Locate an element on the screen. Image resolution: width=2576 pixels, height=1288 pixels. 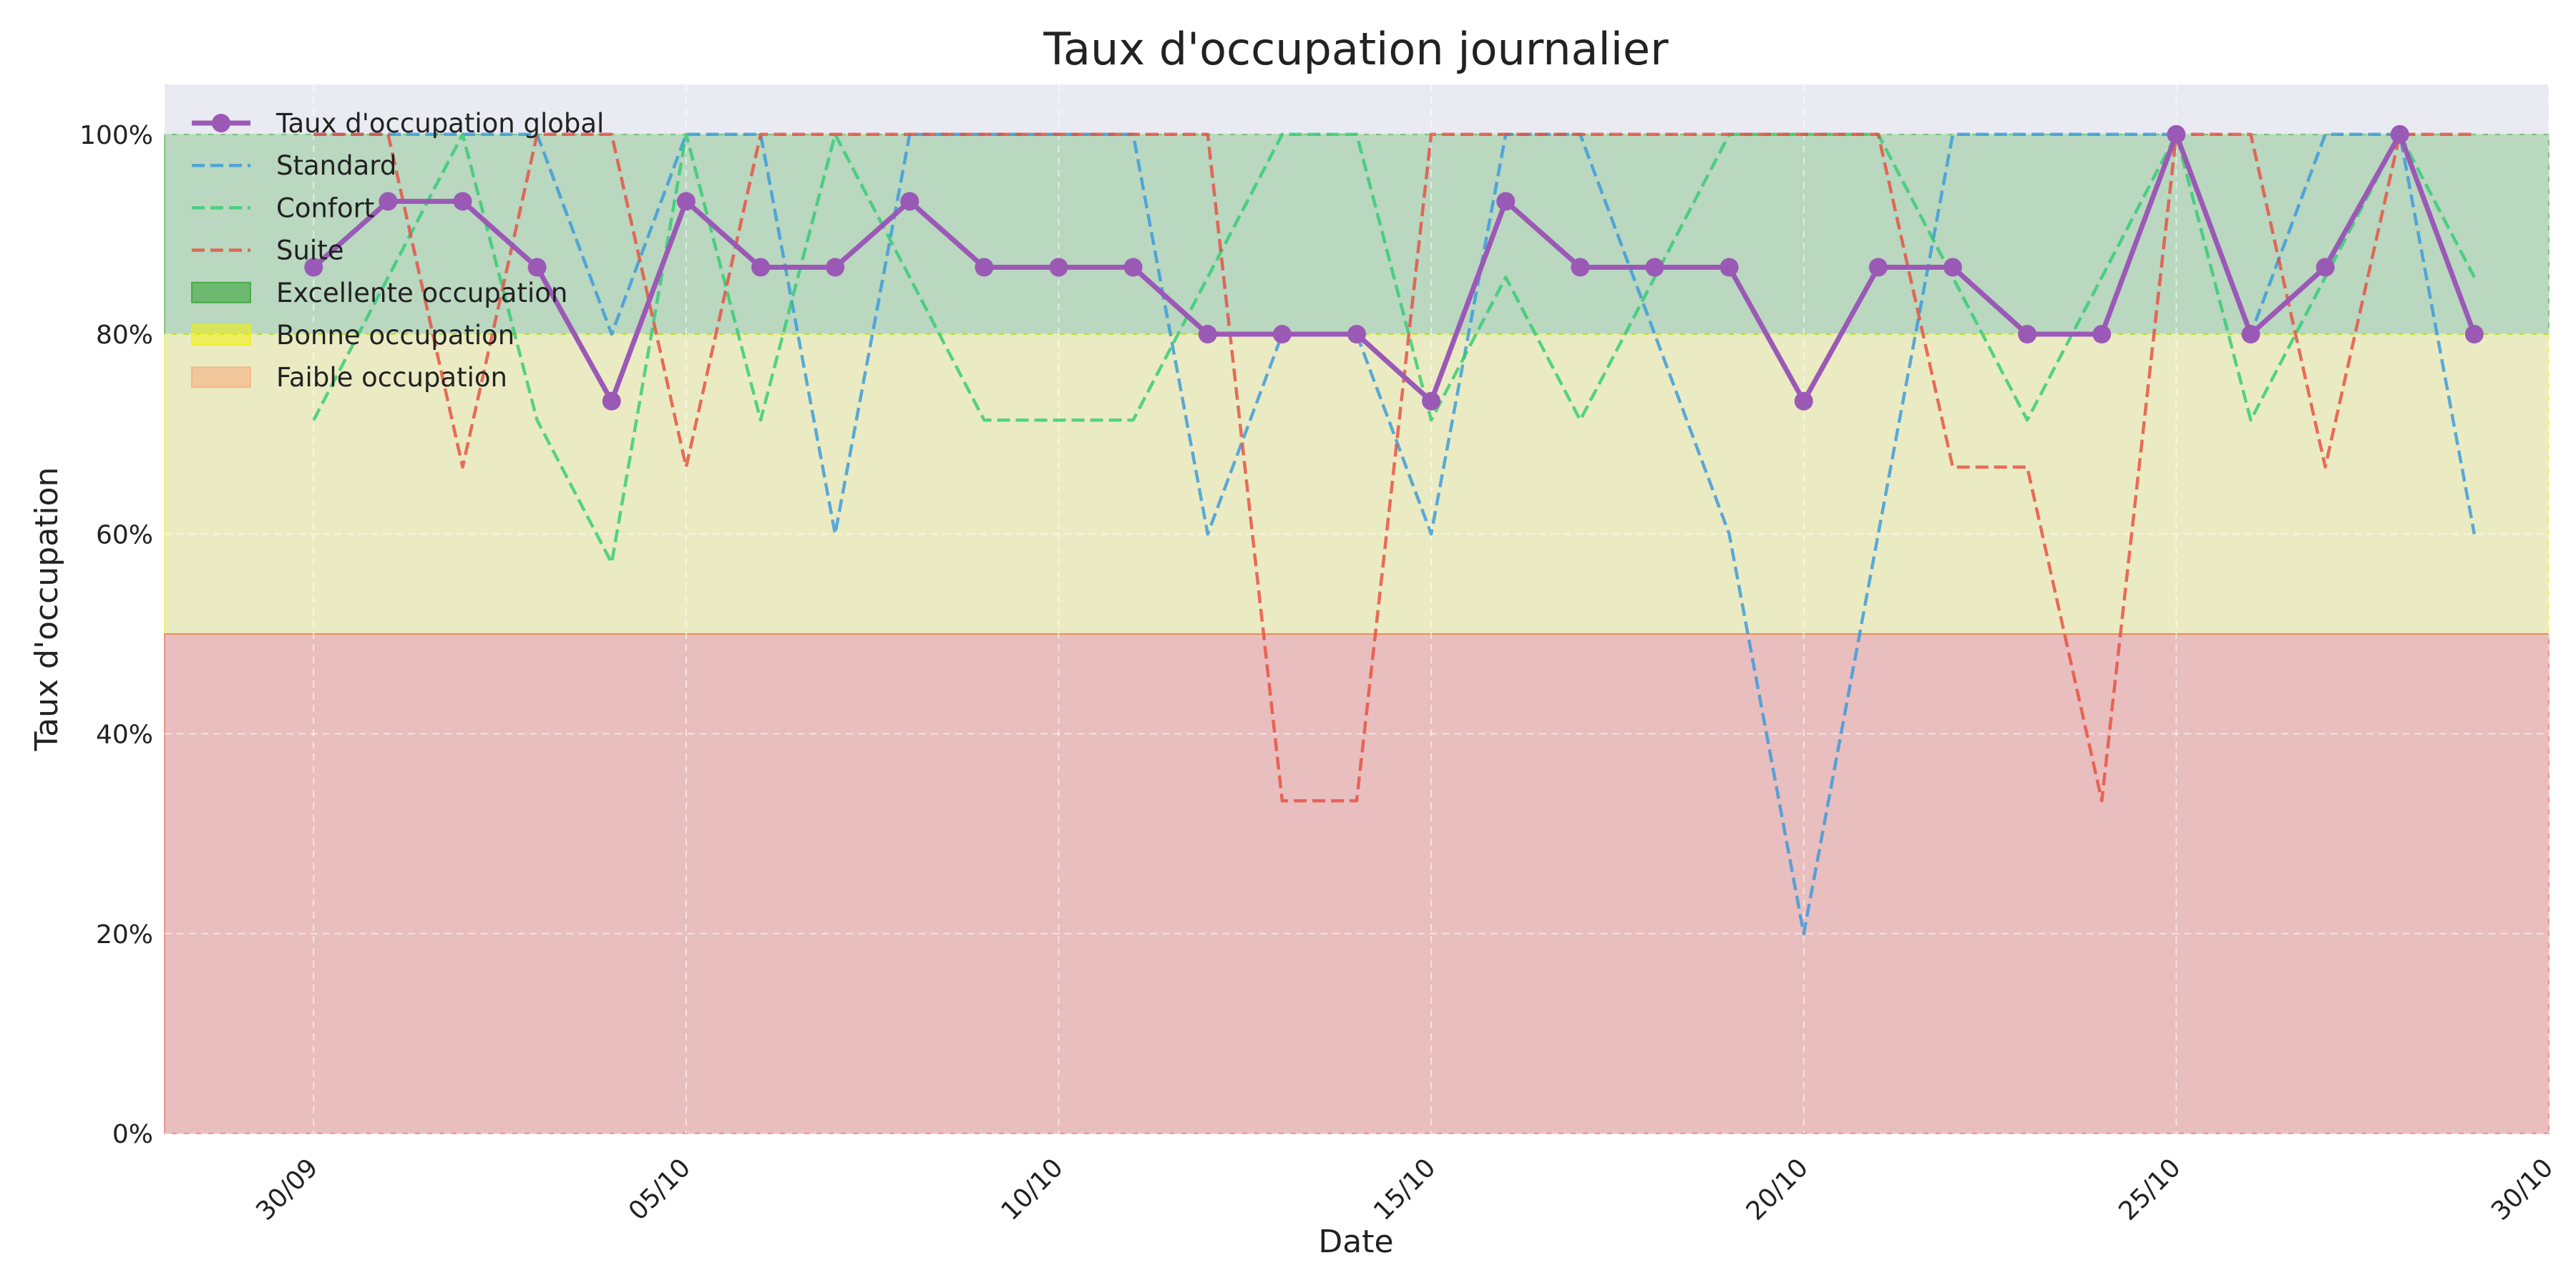
x-tick-label: 25/10 is located at coordinates (2149, 1189).